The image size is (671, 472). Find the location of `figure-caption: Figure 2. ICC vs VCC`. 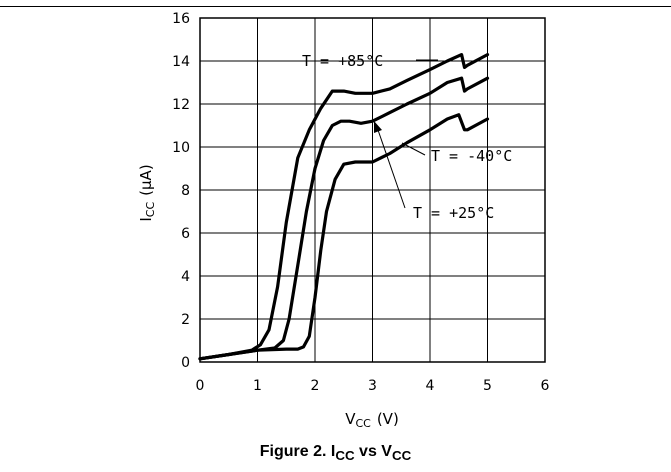

figure-caption: Figure 2. ICC vs VCC is located at coordinates (335, 453).